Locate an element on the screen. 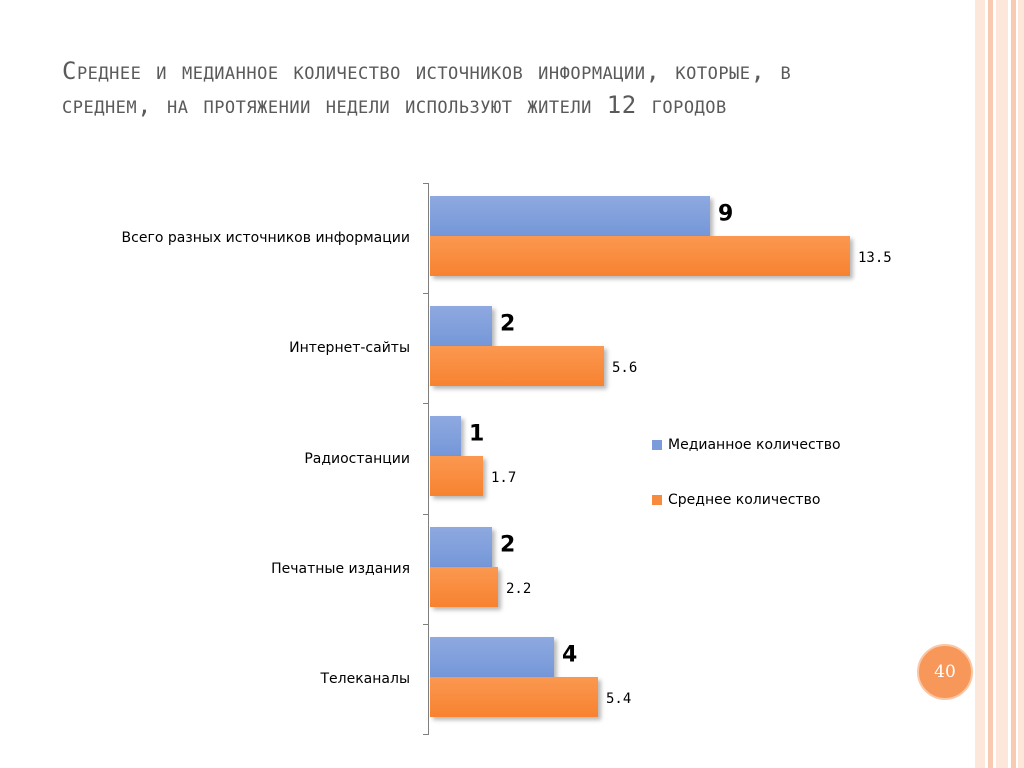 The width and height of the screenshot is (1024, 768). data-label-mean: 13.5 is located at coordinates (875, 258).